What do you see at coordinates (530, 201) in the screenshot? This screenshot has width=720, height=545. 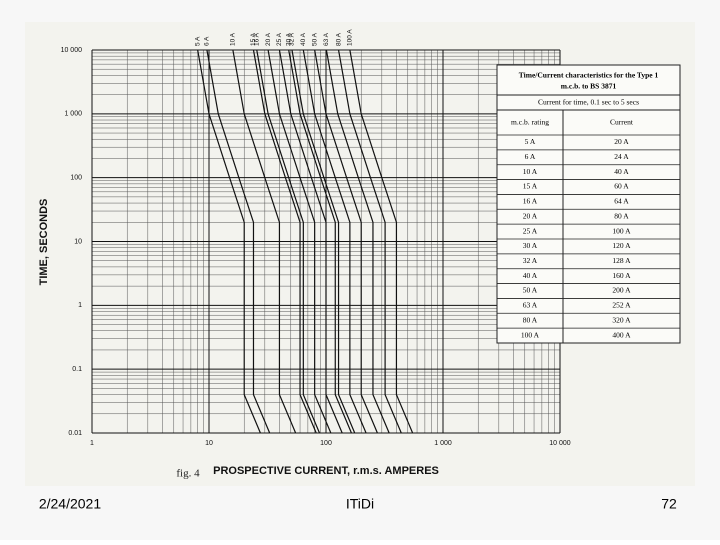 I see `table-cell: 16 A` at bounding box center [530, 201].